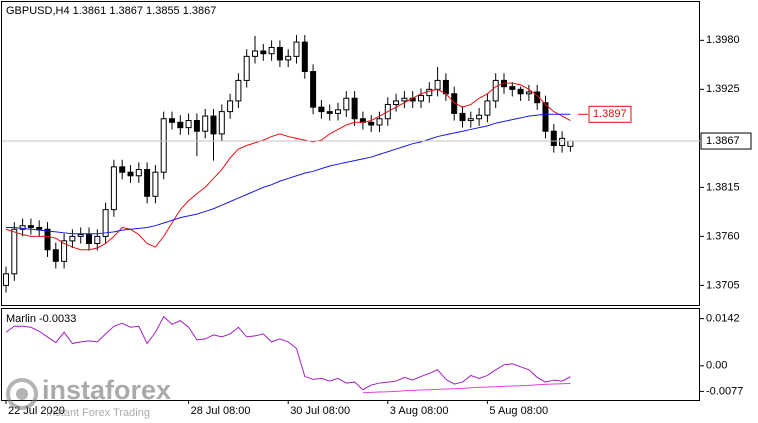 Image resolution: width=758 pixels, height=423 pixels. Describe the element at coordinates (106, 390) in the screenshot. I see `watermark-brand: instaforex` at that location.